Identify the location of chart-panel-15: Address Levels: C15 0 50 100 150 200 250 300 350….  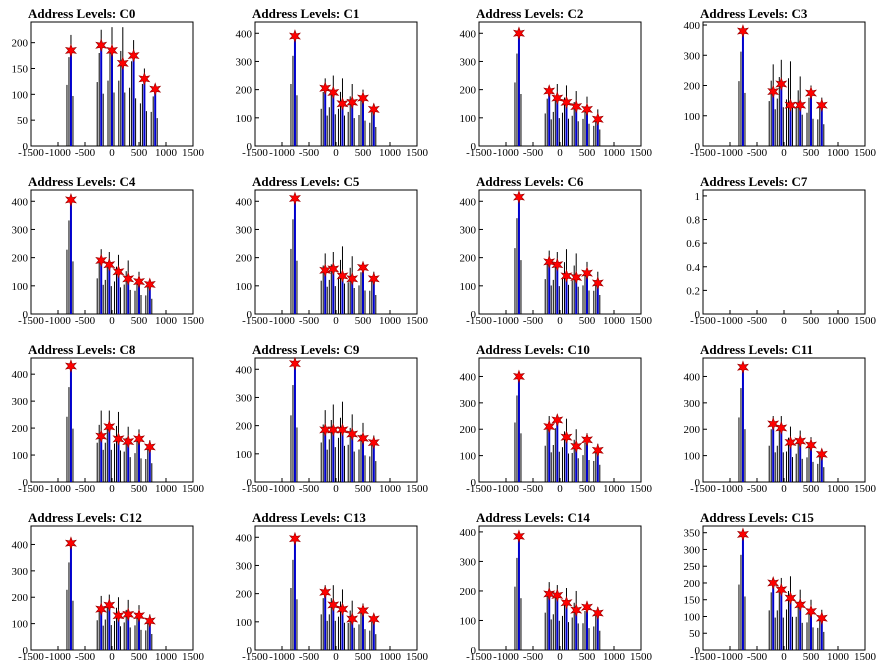
(780, 586).